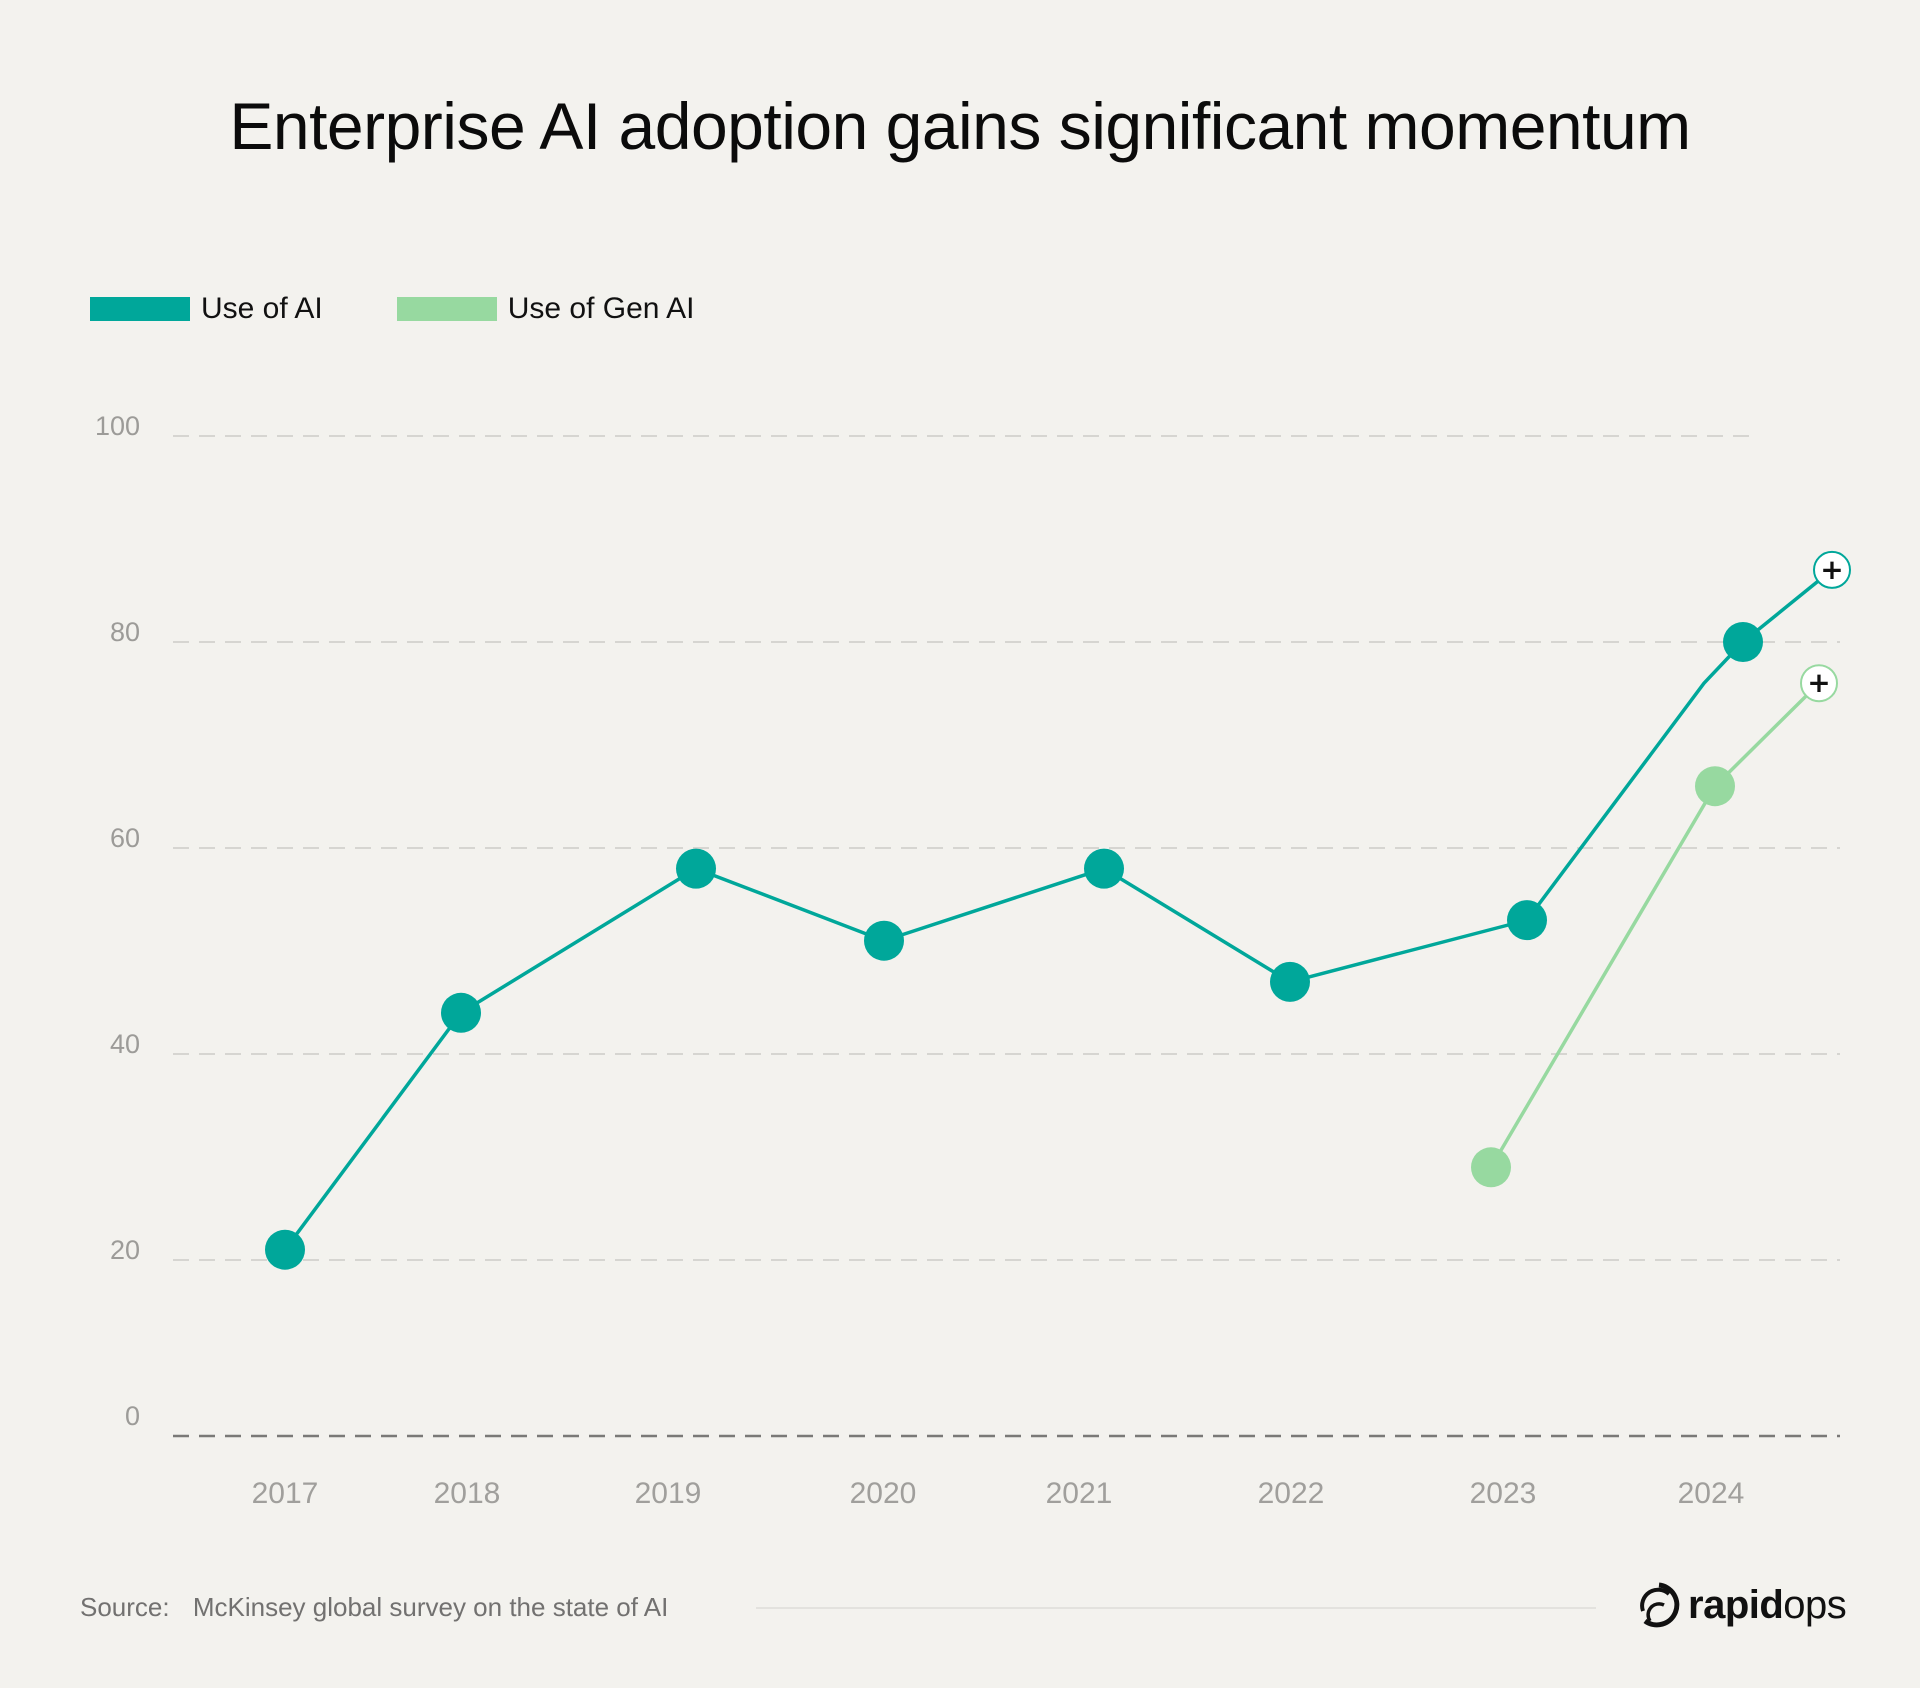  What do you see at coordinates (1527, 920) in the screenshot?
I see `data-point-ai-2023` at bounding box center [1527, 920].